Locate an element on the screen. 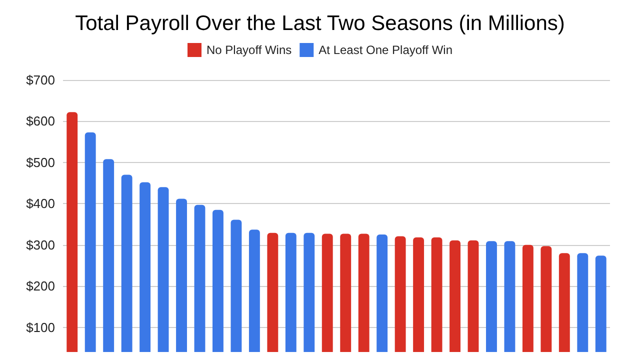  legend-label: At Least One Playoff Win is located at coordinates (385, 50).